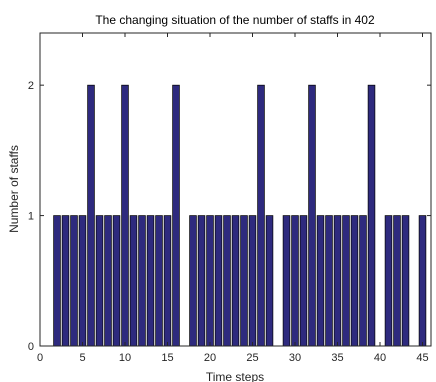 The width and height of the screenshot is (436, 382). Describe the element at coordinates (82, 358) in the screenshot. I see `x-tick-label: 5` at that location.